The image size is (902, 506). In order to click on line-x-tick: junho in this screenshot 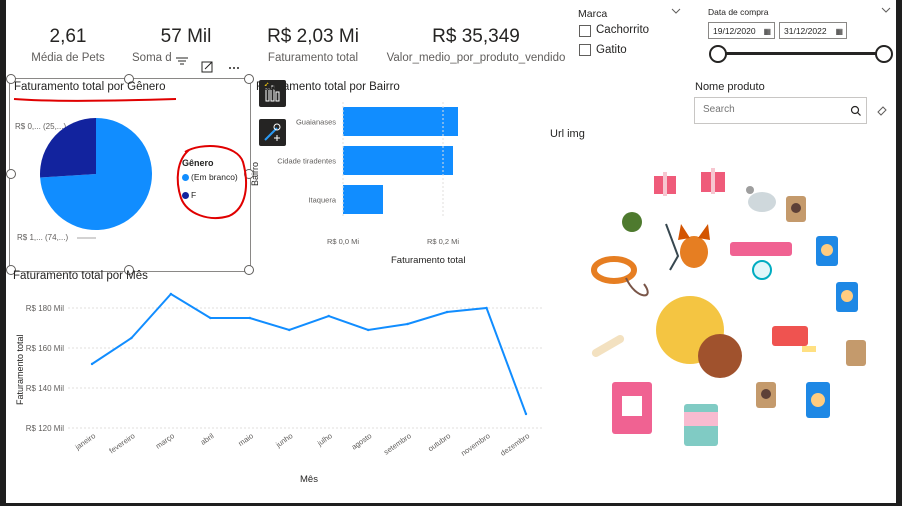, I will do `click(283, 440)`.